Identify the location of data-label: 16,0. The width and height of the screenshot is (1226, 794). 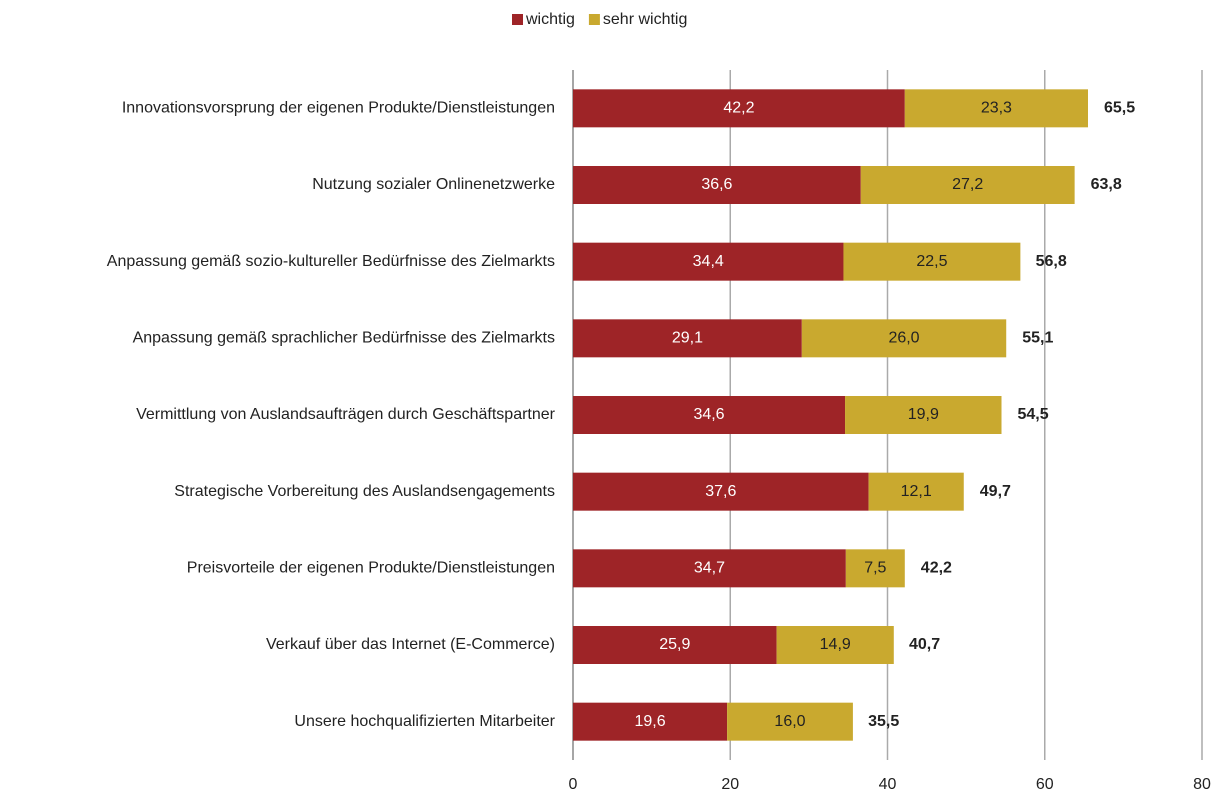
(789, 721).